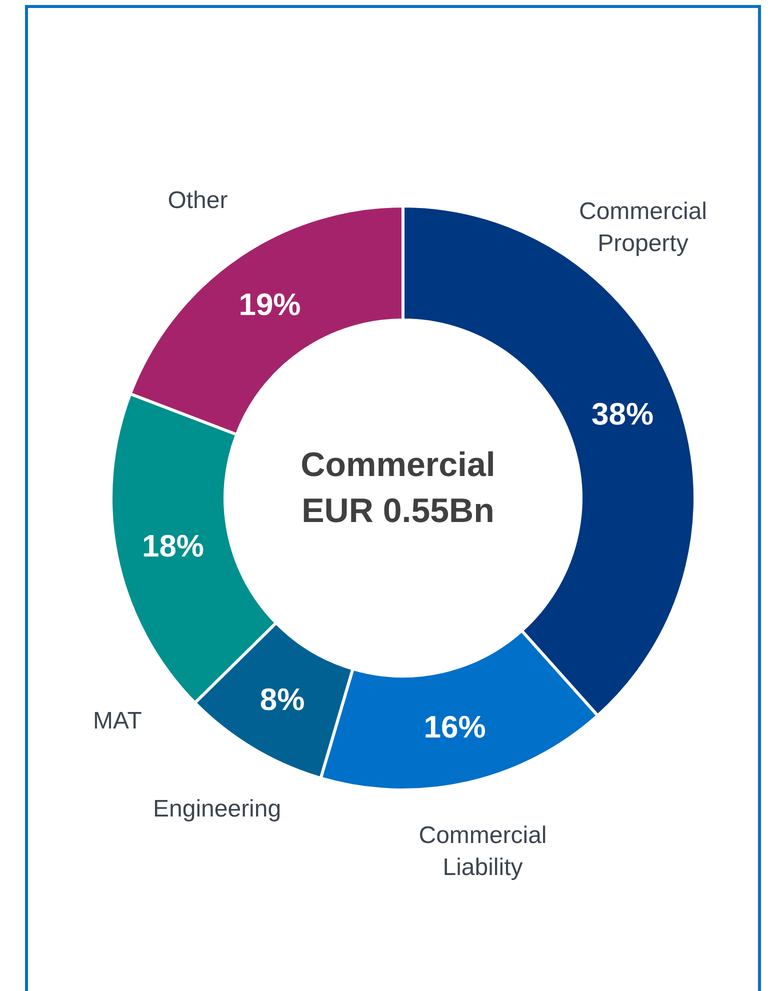  I want to click on data-label: 8%, so click(282, 700).